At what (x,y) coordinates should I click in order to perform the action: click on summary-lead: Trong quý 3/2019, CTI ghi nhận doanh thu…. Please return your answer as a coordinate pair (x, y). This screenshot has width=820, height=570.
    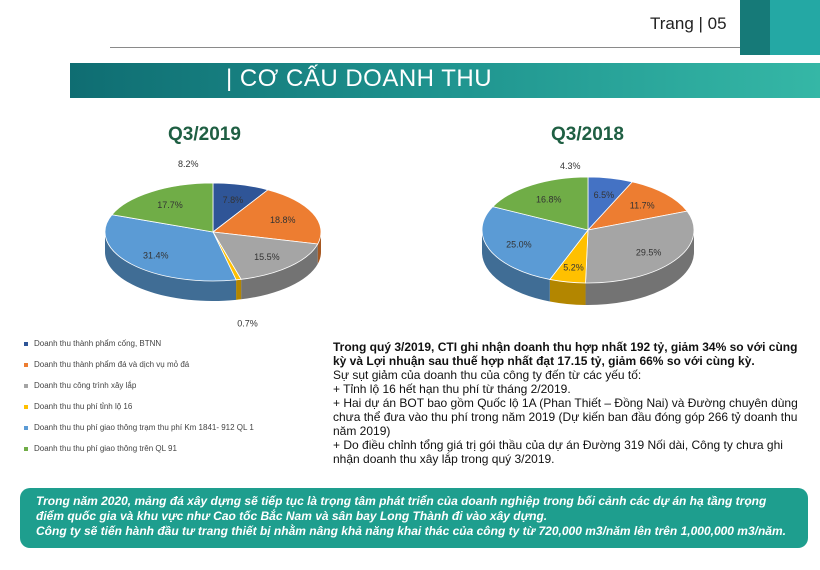
    Looking at the image, I should click on (565, 354).